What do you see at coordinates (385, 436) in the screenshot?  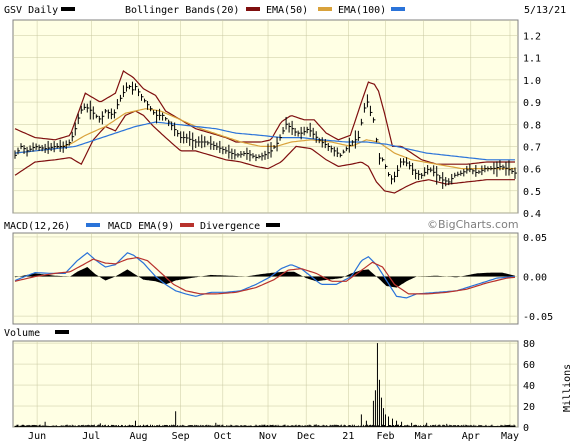 I see `x-tick-label: Feb` at bounding box center [385, 436].